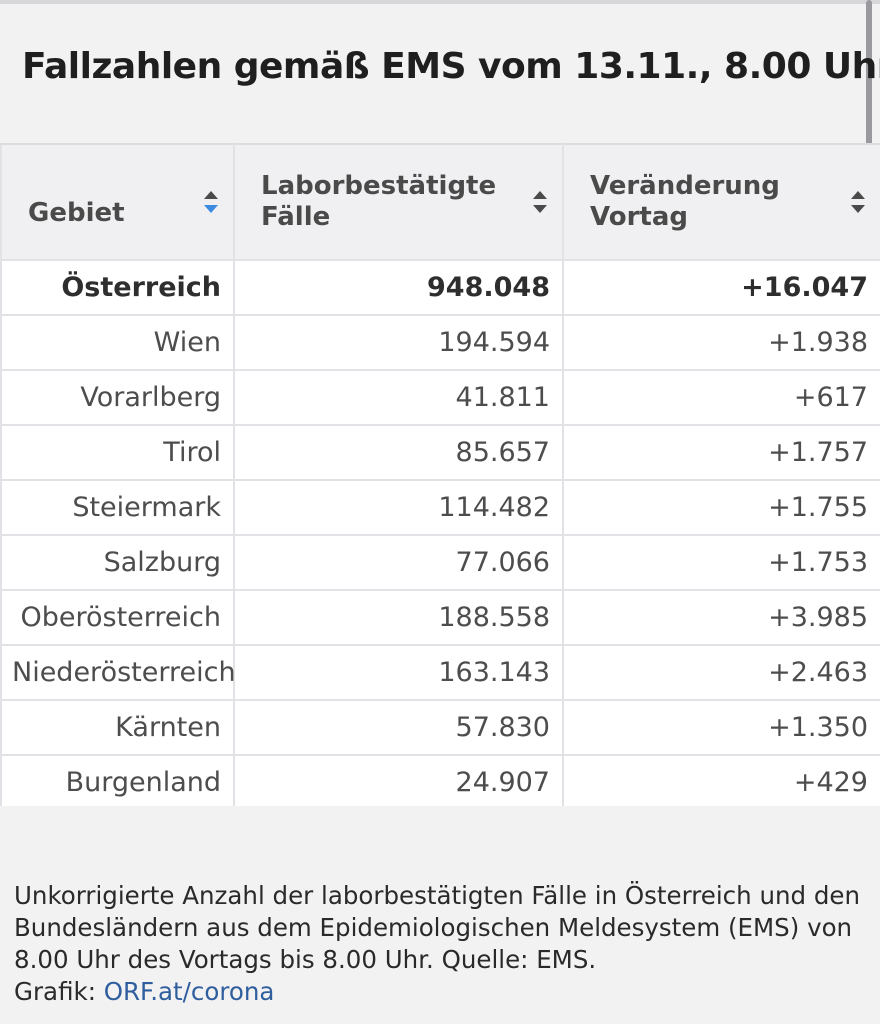  Describe the element at coordinates (117, 287) in the screenshot. I see `cell-gebiet: Österreich` at that location.